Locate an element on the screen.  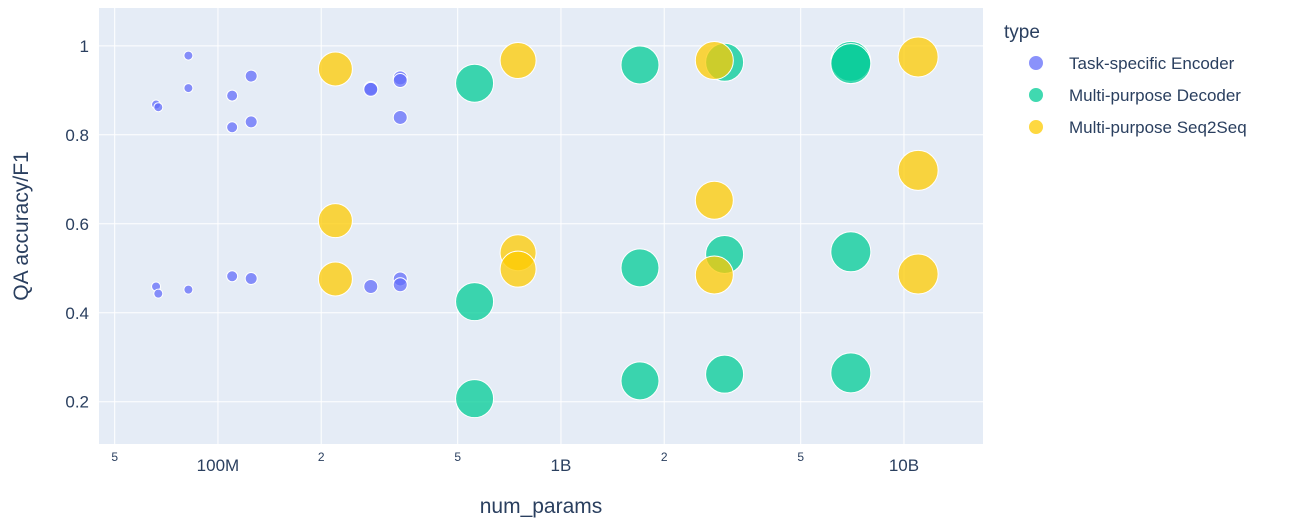
series-task-specific-encoder is located at coordinates (279, 174).